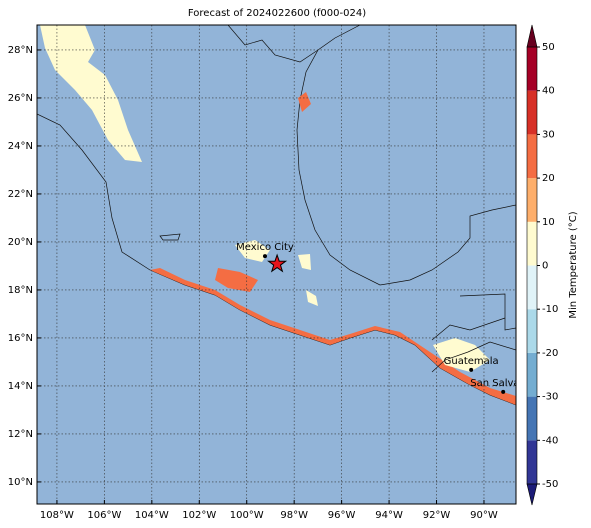  Describe the element at coordinates (548, 178) in the screenshot. I see `colorbar-tick-label: 20` at that location.